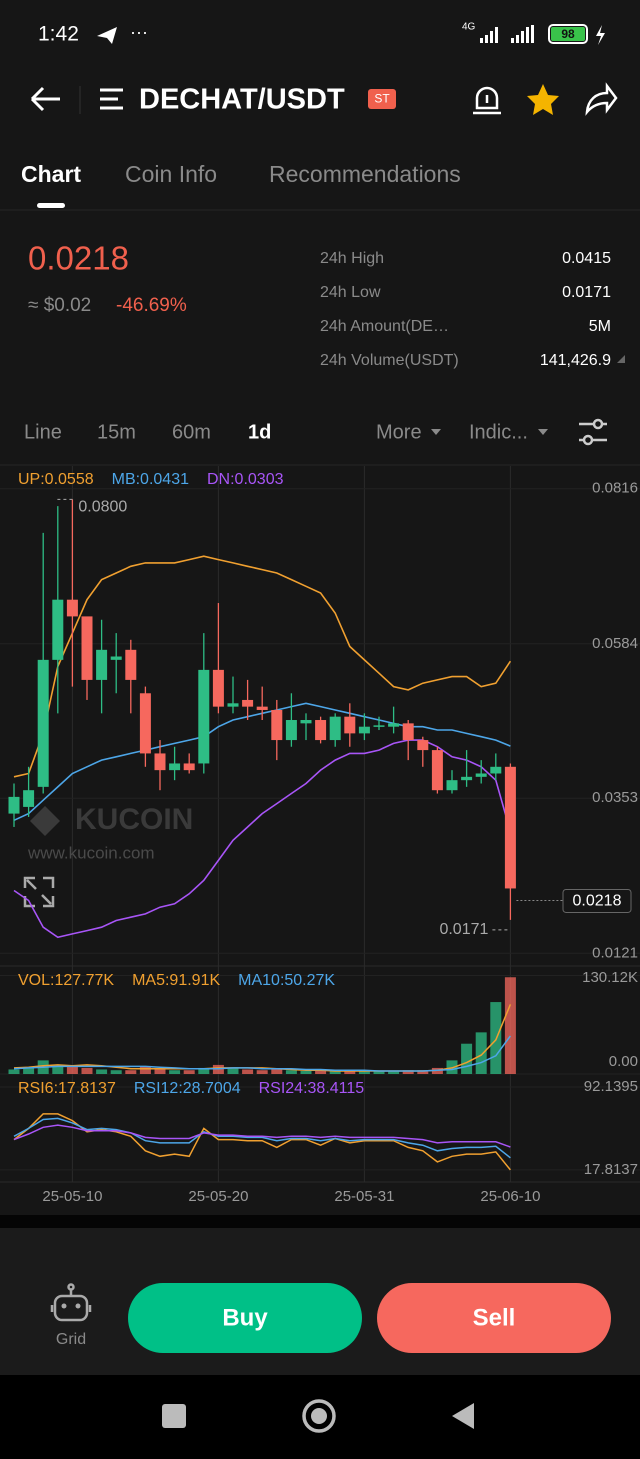  I want to click on interval: Line, so click(43, 432).